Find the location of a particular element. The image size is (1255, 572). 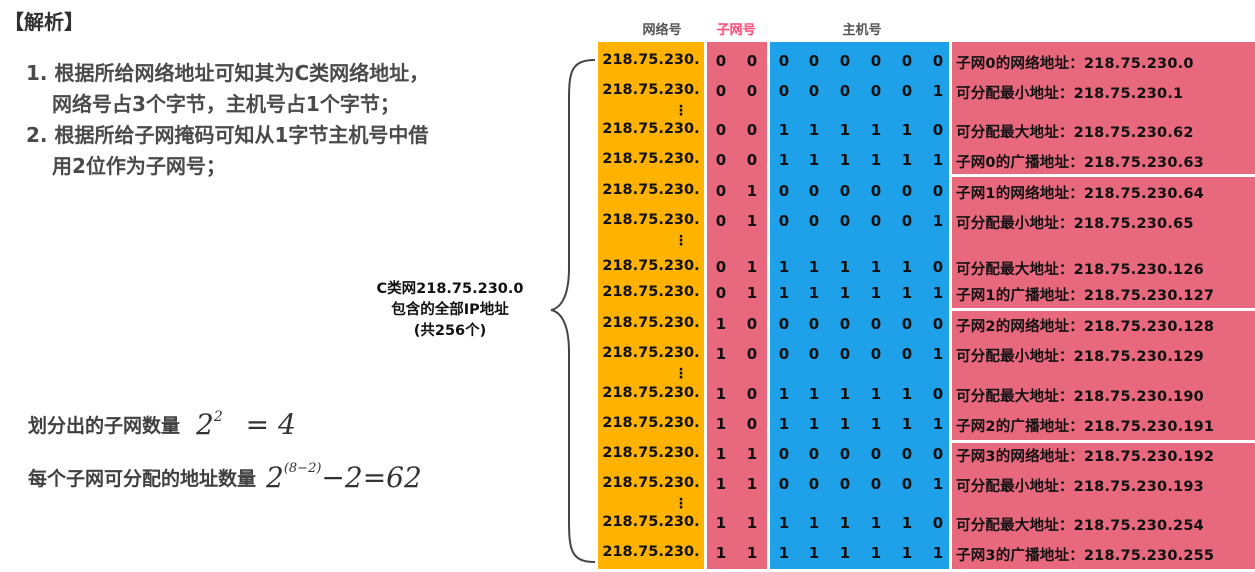

vertical-ellipsis-icon: · · · is located at coordinates (681, 504).